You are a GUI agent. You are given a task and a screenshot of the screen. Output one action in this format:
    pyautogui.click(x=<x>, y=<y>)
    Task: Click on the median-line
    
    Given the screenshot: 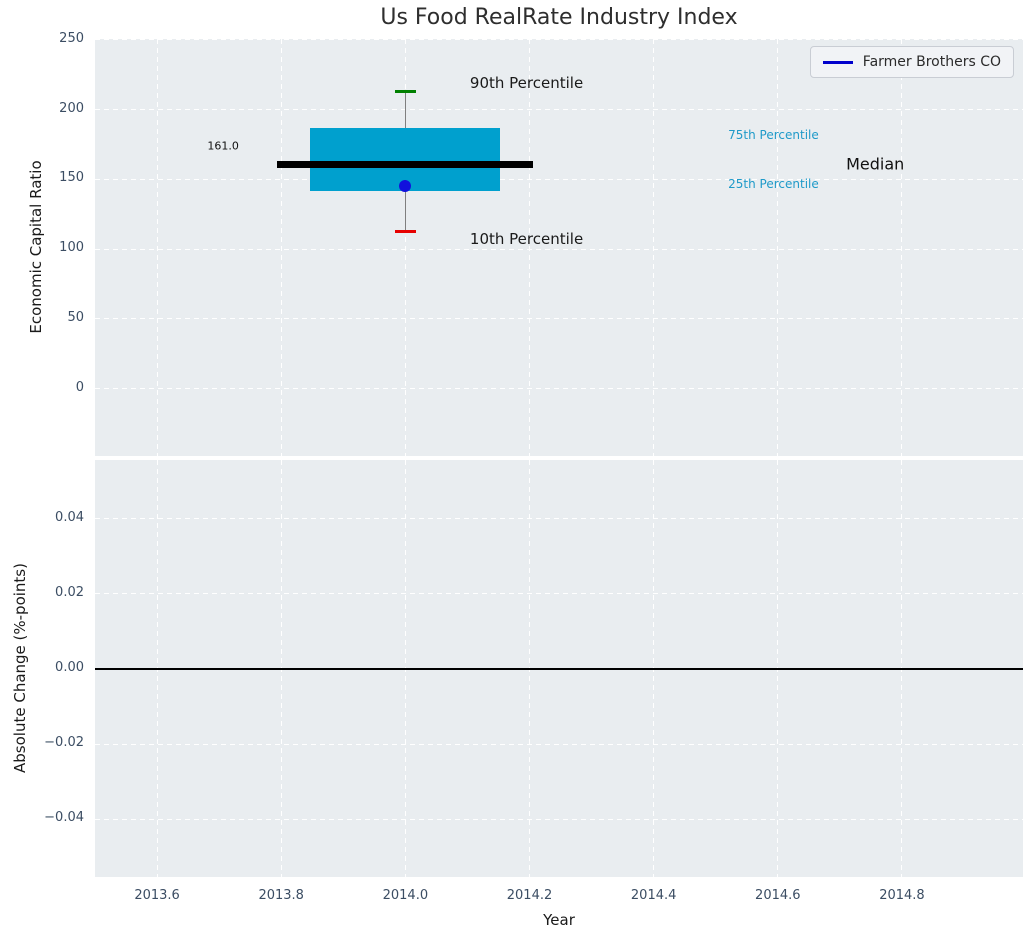 What is the action you would take?
    pyautogui.click(x=405, y=164)
    